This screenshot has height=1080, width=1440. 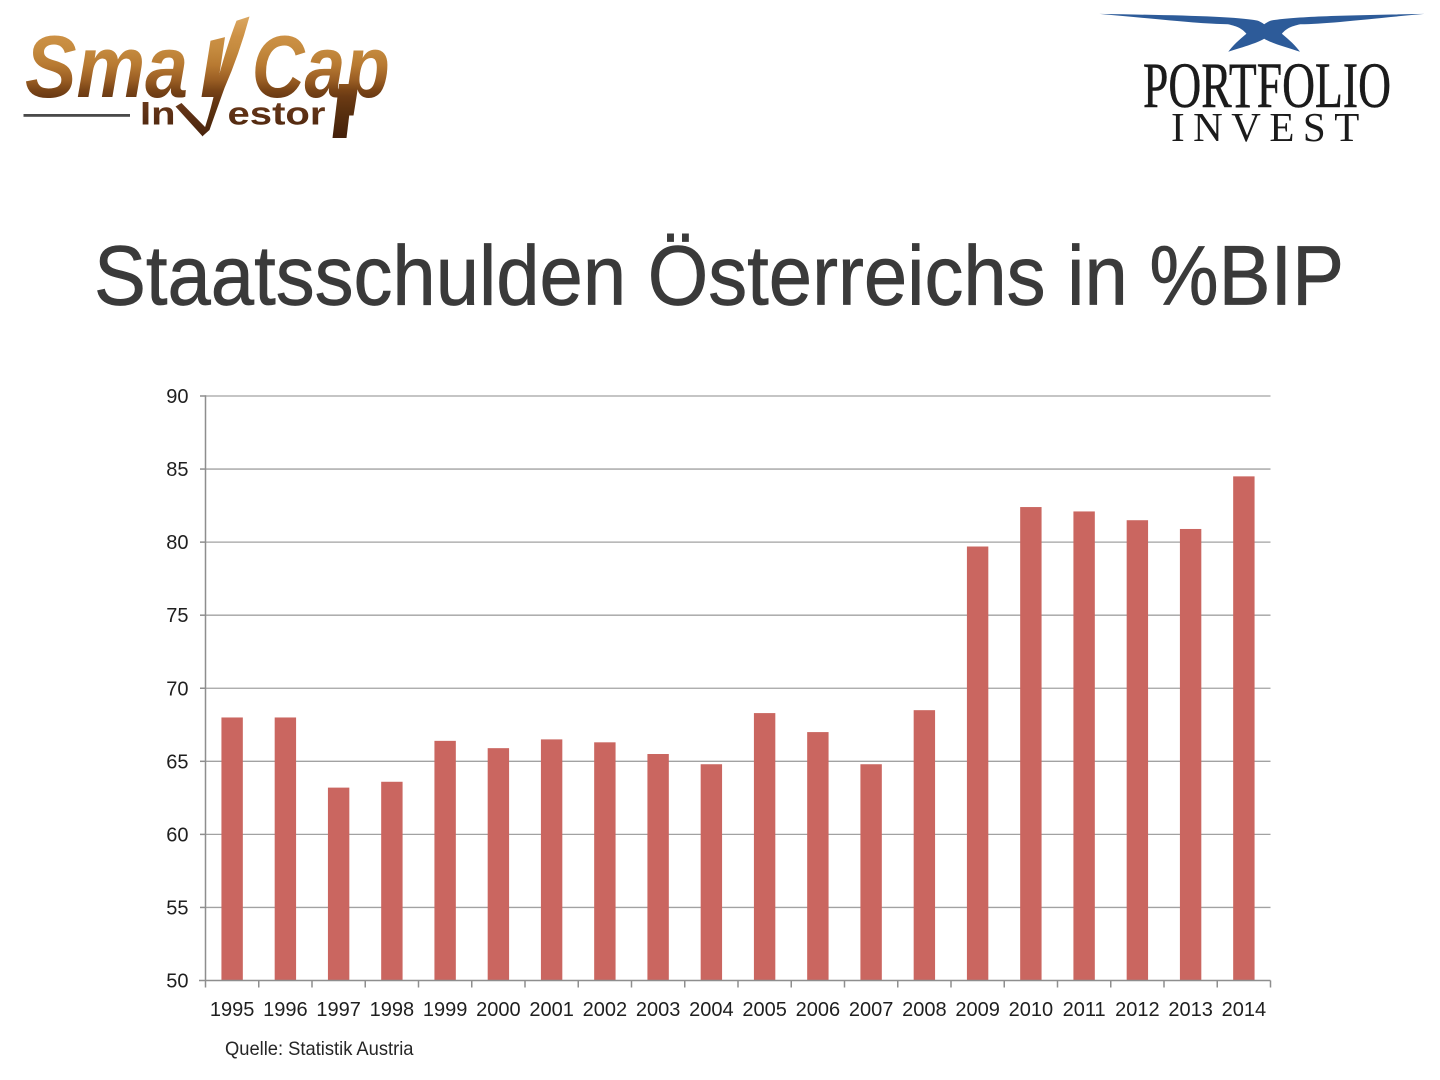 I want to click on svg-text: Sma, so click(x=106, y=66).